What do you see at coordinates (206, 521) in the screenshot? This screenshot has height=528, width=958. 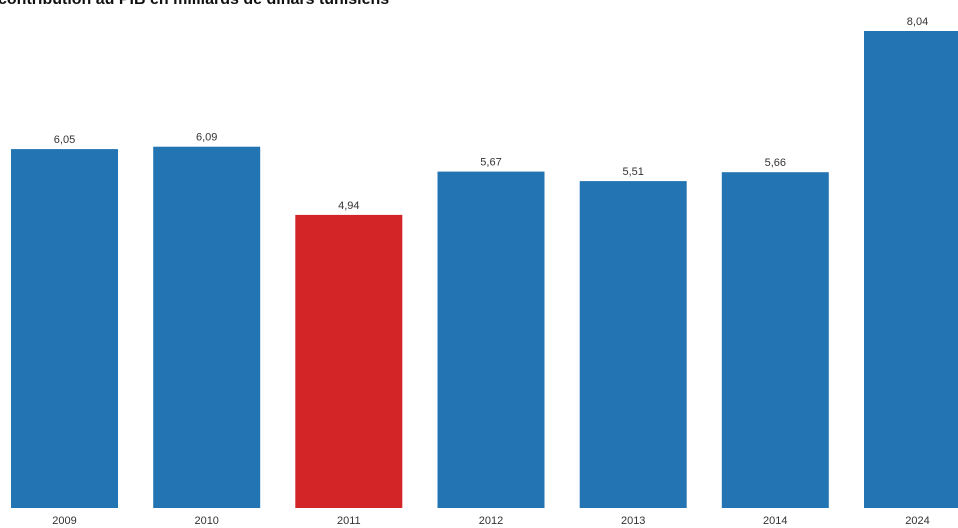 I see `x-tick-label-2010: 2010` at bounding box center [206, 521].